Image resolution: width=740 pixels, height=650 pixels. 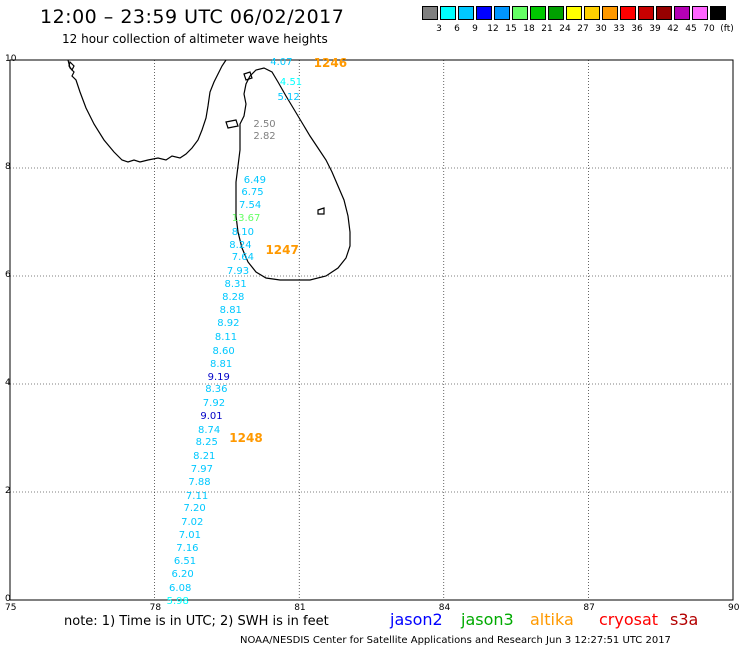 What do you see at coordinates (242, 232) in the screenshot?
I see `wave-height-label: 8.10` at bounding box center [242, 232].